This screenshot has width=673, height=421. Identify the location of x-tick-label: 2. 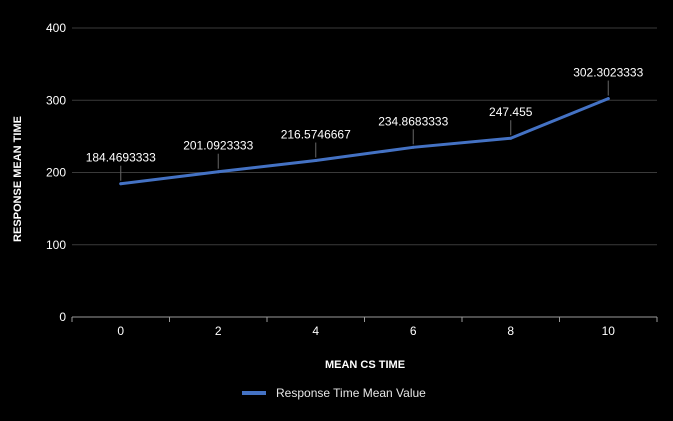
(218, 331).